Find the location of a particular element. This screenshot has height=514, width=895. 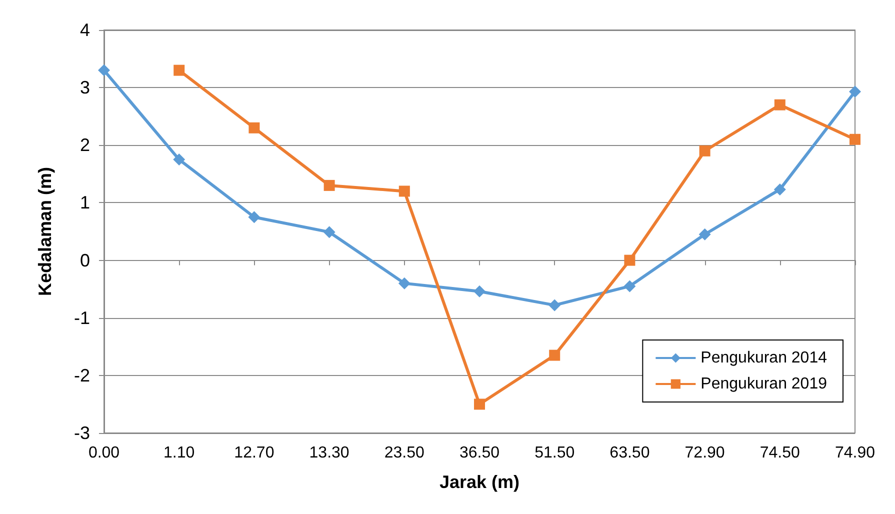

x-tick-label: 13.30 is located at coordinates (329, 453).